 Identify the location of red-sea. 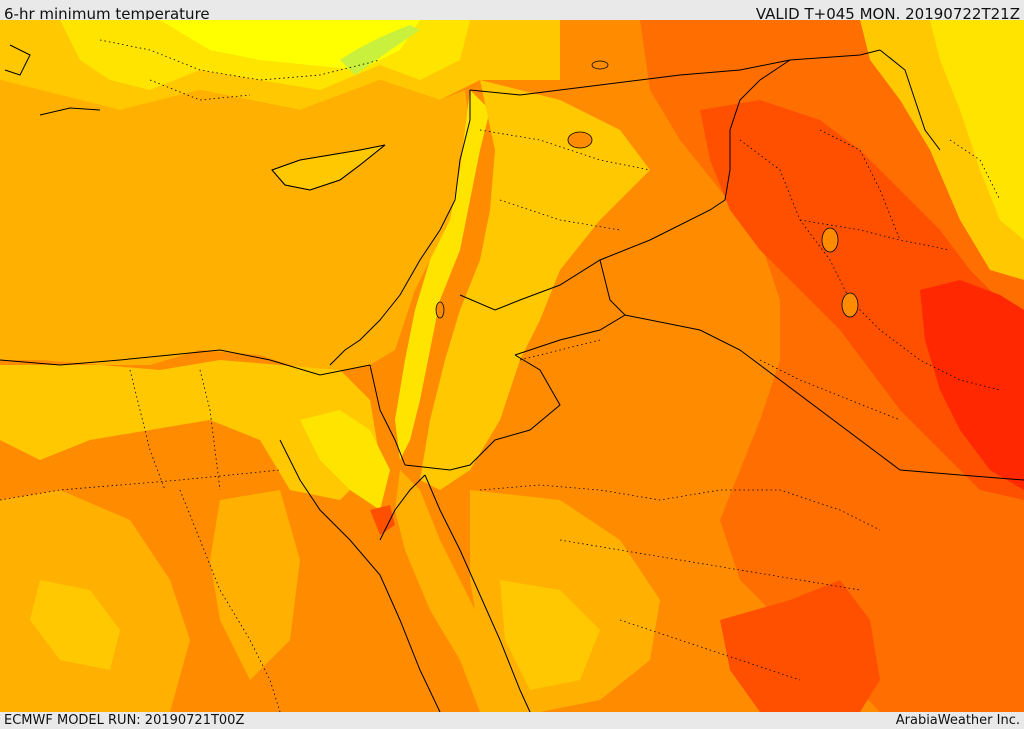
(457, 591).